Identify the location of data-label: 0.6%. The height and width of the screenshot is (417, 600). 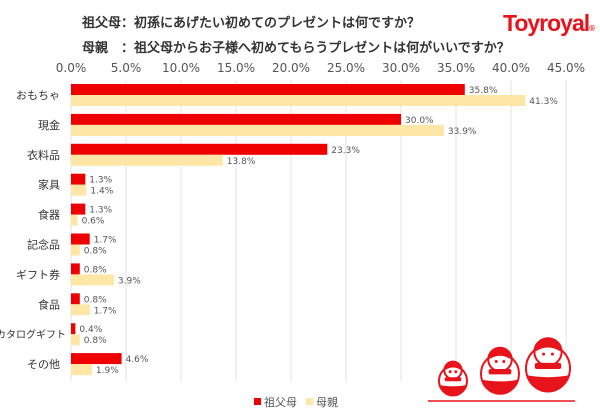
(93, 222).